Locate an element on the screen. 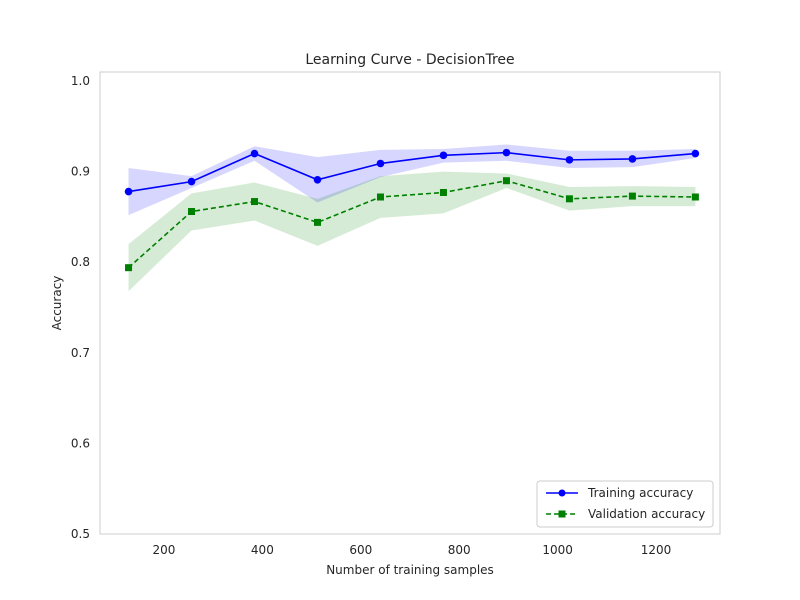 The image size is (800, 600). legend-label-validation: Validation accuracy is located at coordinates (646, 514).